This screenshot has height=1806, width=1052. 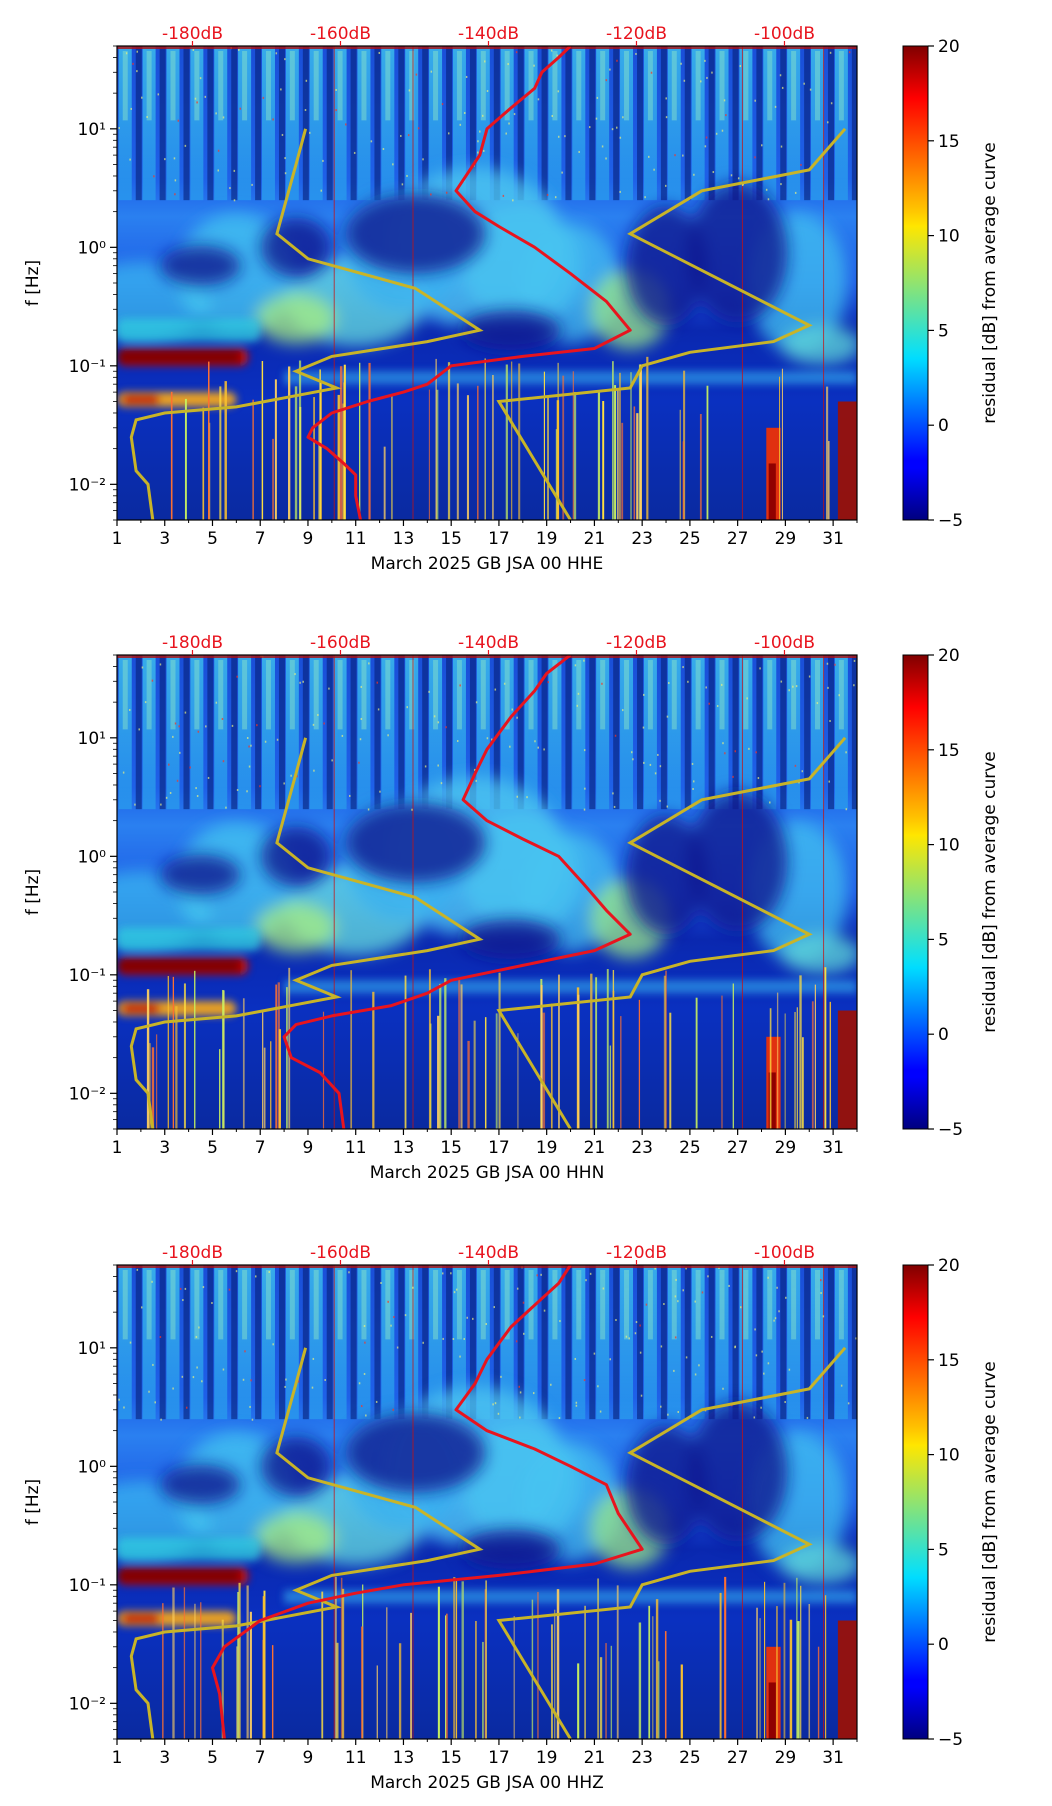 I want to click on colorbar-tick-label: 15, so click(x=949, y=751).